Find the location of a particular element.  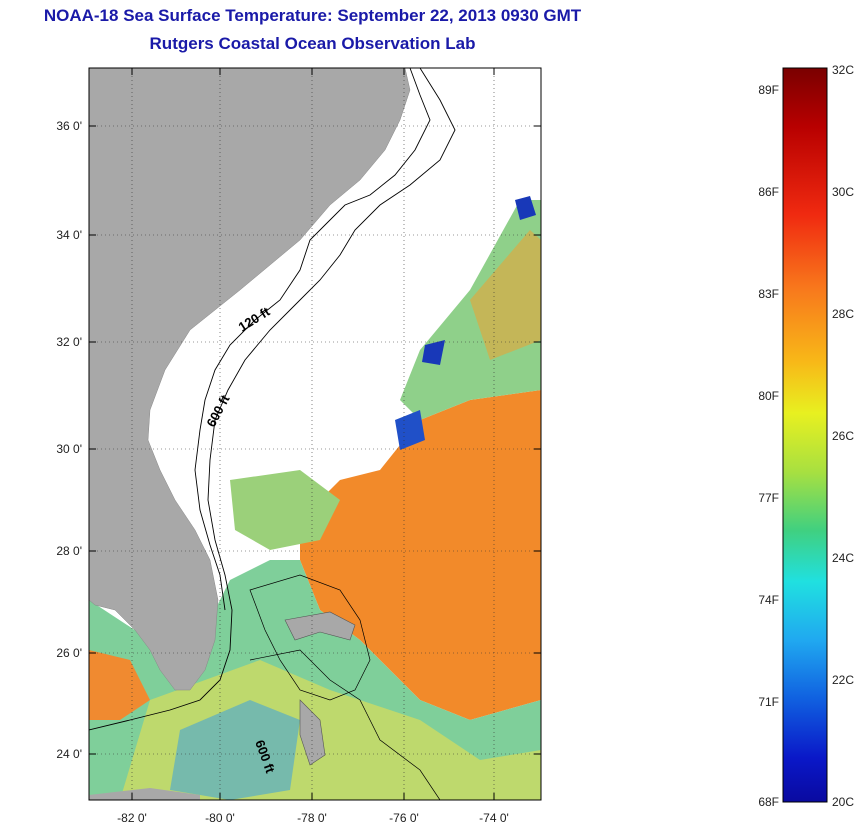

fahrenheit-label: 80F is located at coordinates (768, 396).